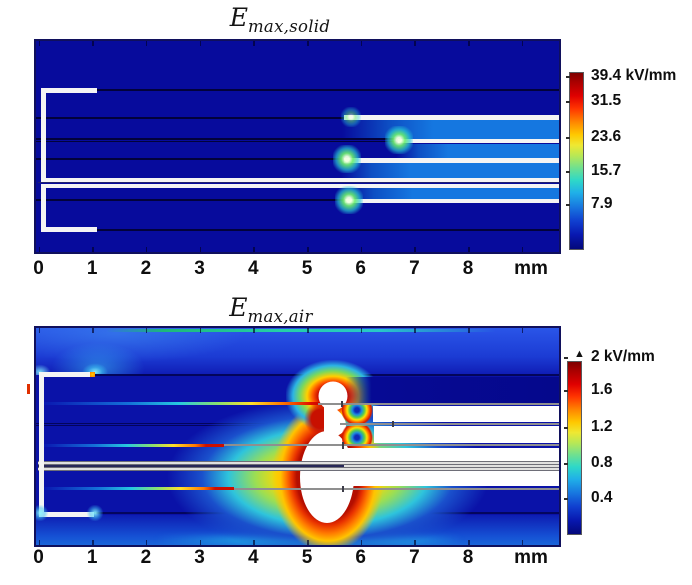 The image size is (692, 585). Describe the element at coordinates (92, 374) in the screenshot. I see `arm-tip-hotspot` at that location.